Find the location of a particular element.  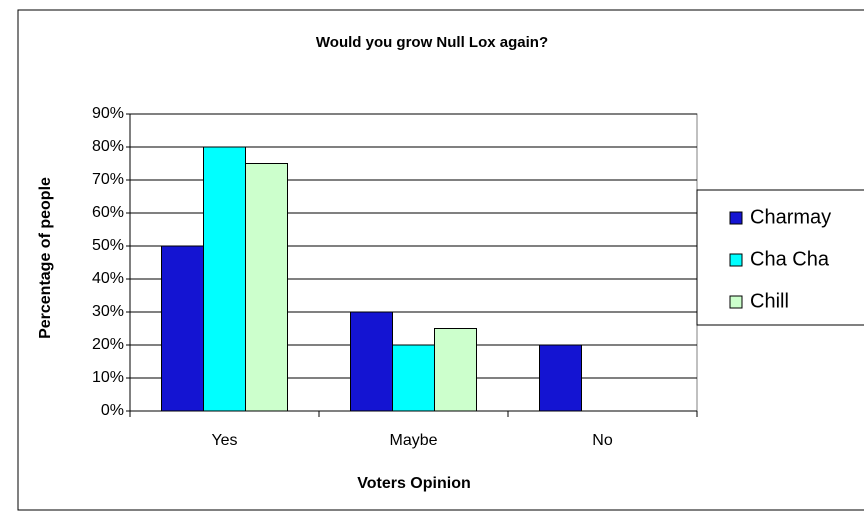

y-axis-label: Percentage of people is located at coordinates (45, 258).